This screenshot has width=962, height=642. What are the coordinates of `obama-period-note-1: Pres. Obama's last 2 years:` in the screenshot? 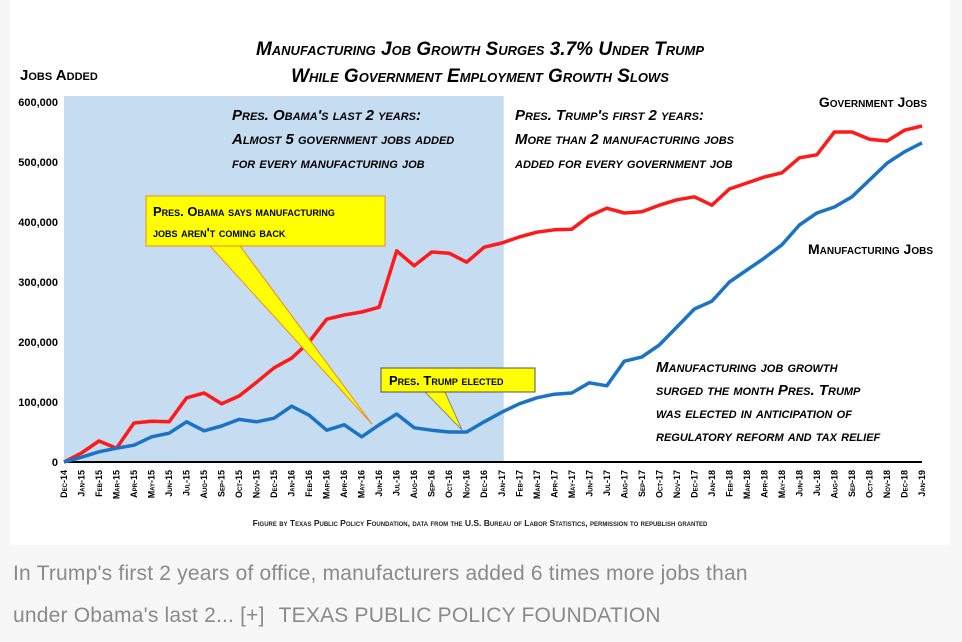 It's located at (326, 115).